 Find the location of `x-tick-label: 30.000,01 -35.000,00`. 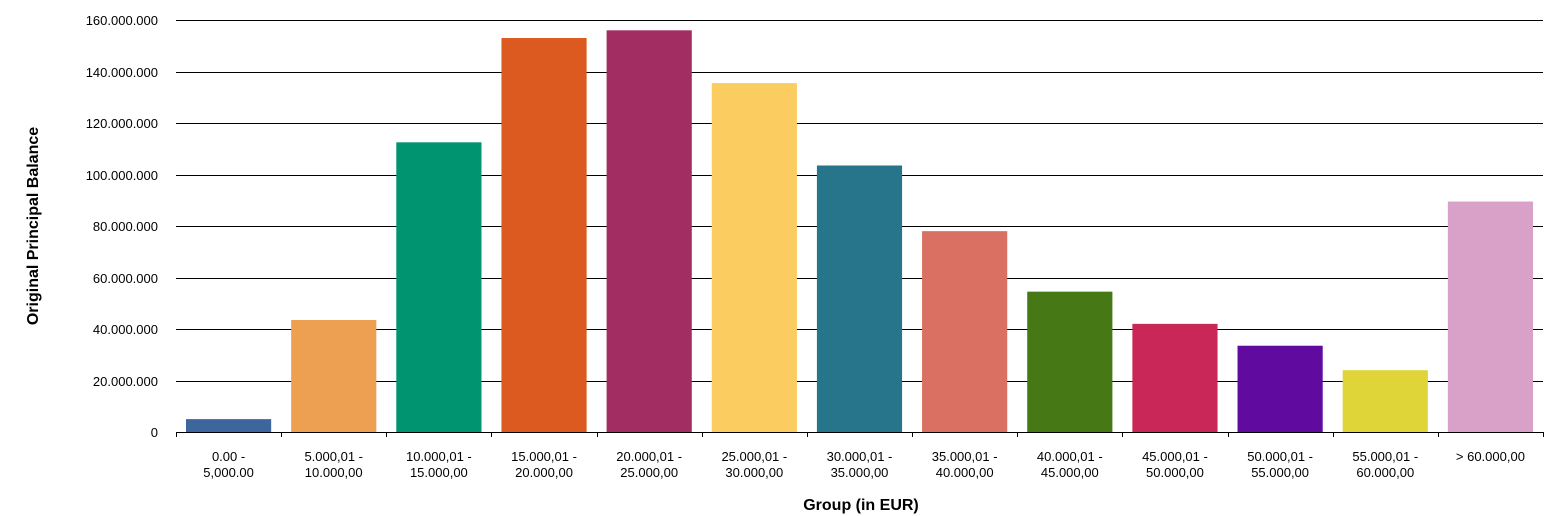

x-tick-label: 30.000,01 -35.000,00 is located at coordinates (860, 464).